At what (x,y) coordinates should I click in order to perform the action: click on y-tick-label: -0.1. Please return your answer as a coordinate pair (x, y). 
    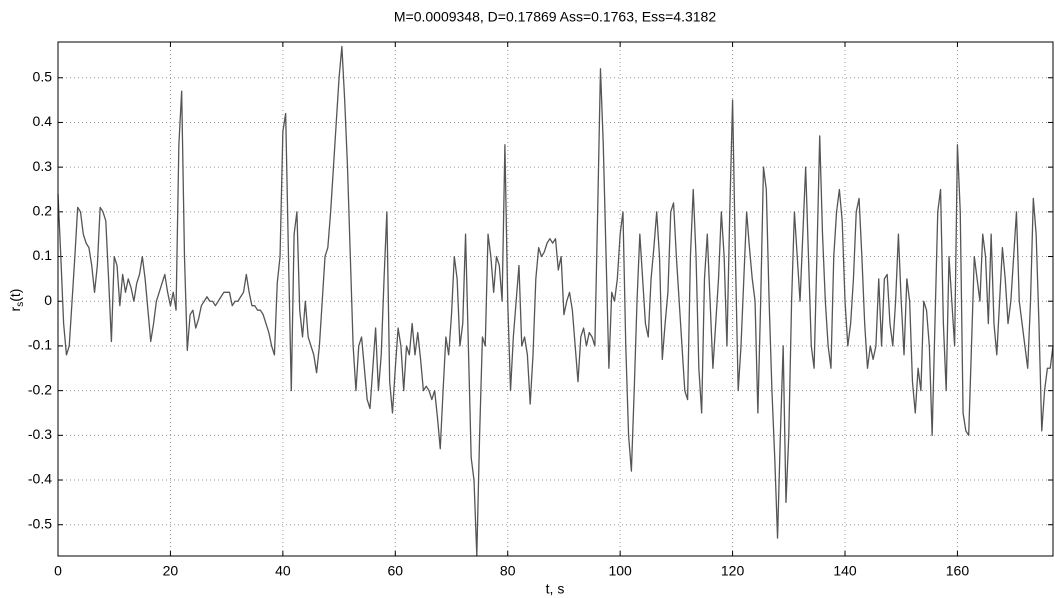
    Looking at the image, I should click on (40, 345).